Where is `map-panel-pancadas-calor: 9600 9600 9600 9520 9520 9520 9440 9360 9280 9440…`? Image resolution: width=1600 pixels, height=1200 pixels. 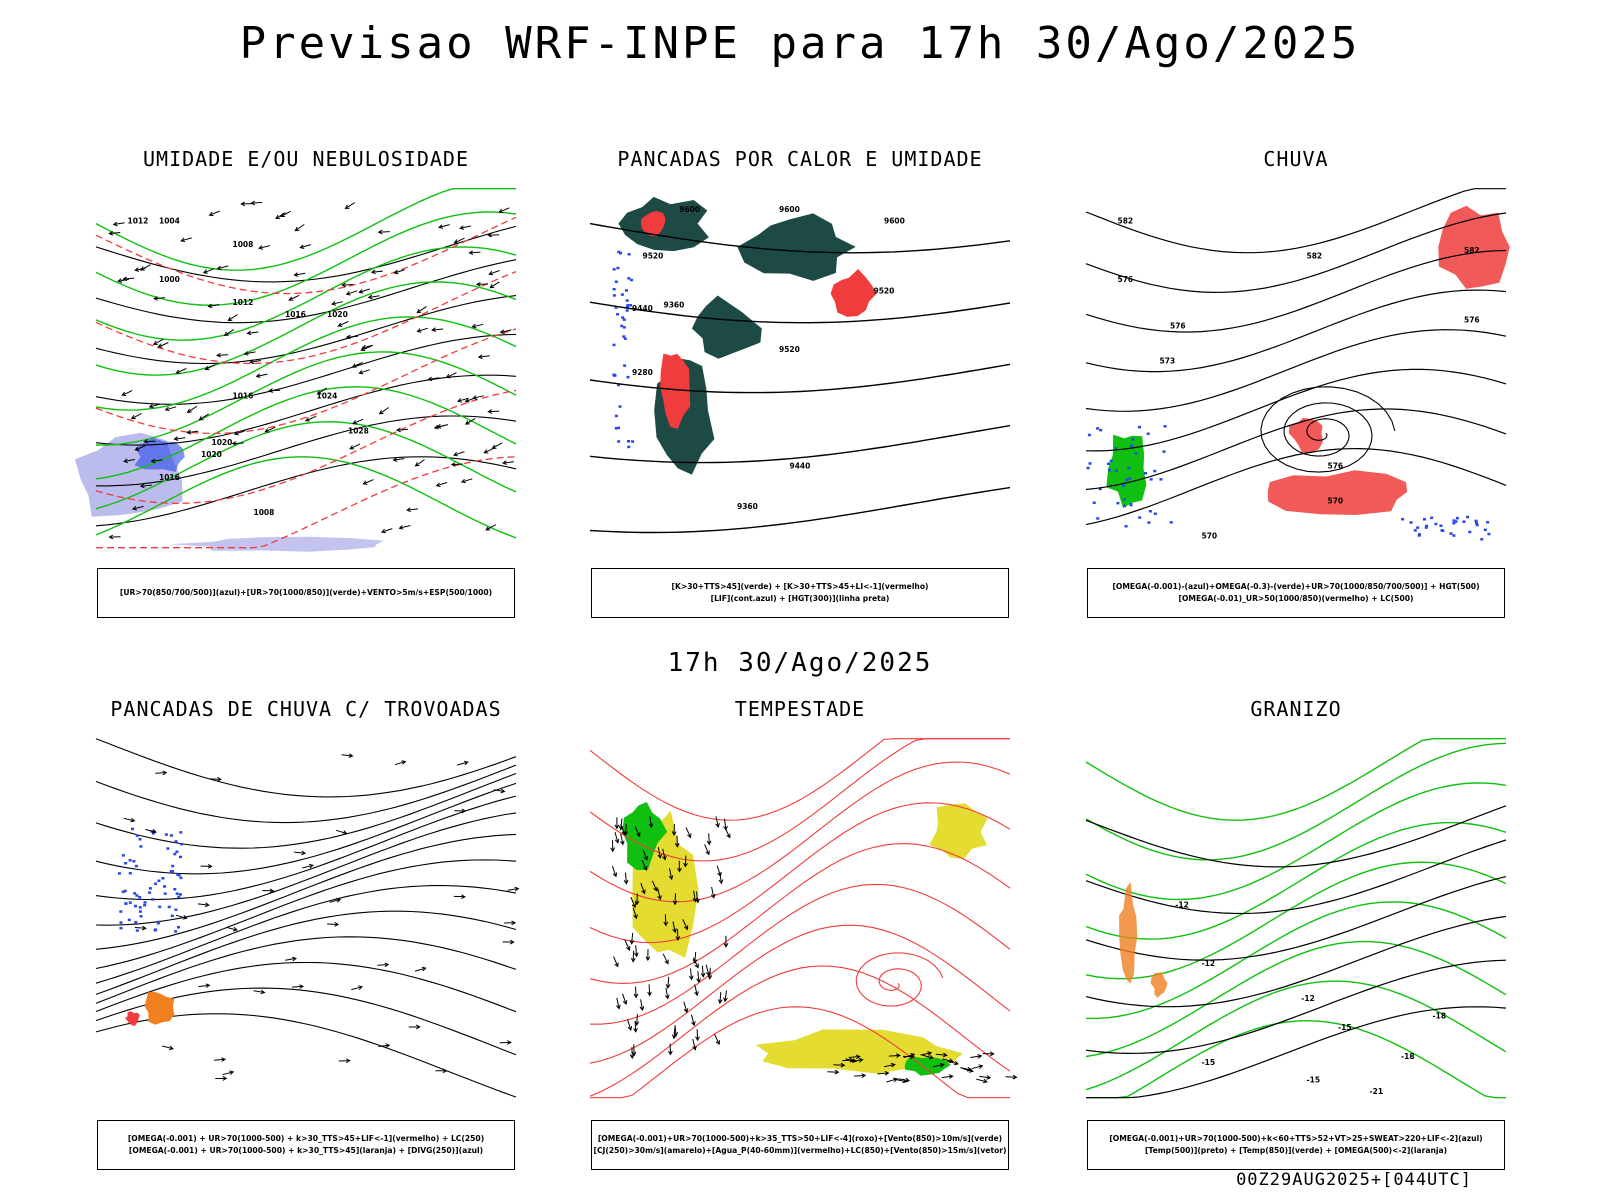 map-panel-pancadas-calor: 9600 9600 9600 9520 9520 9520 9440 9360 9280 9440… is located at coordinates (800, 365).